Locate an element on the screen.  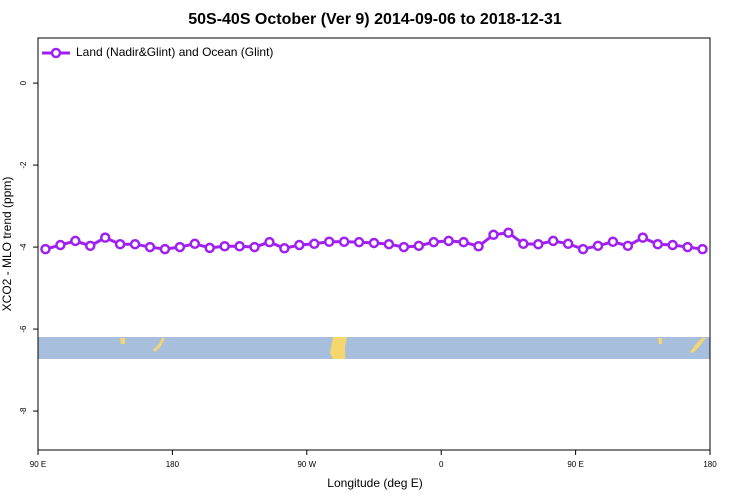
y-tick-label: -8 is located at coordinates (23, 411).